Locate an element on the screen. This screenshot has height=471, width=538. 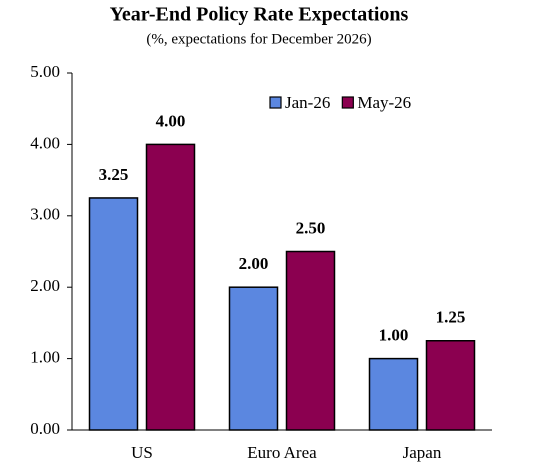
legend-label: May-26 is located at coordinates (384, 102).